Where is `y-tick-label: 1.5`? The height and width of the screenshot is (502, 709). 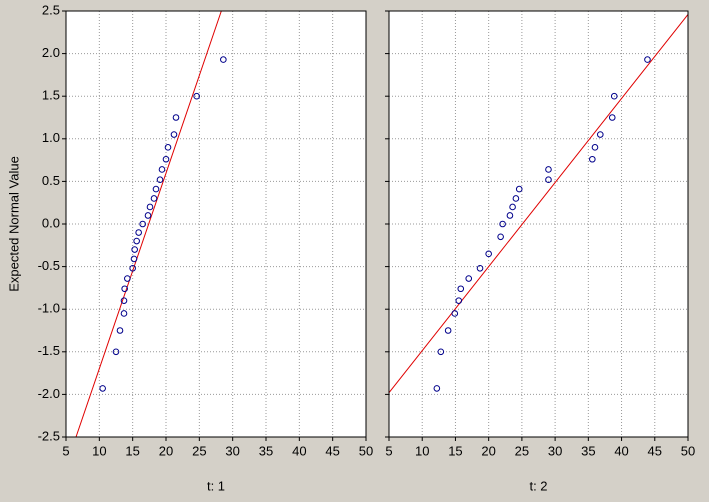 y-tick-label: 1.5 is located at coordinates (51, 95).